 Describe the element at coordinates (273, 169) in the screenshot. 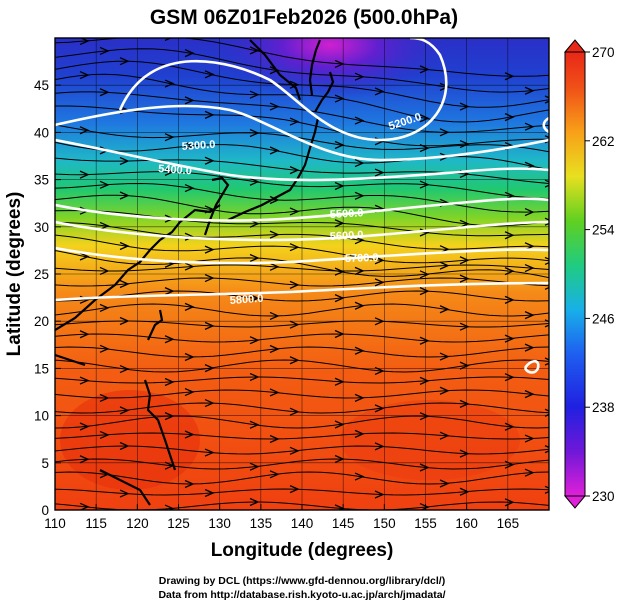

I see `japan-honshu` at that location.